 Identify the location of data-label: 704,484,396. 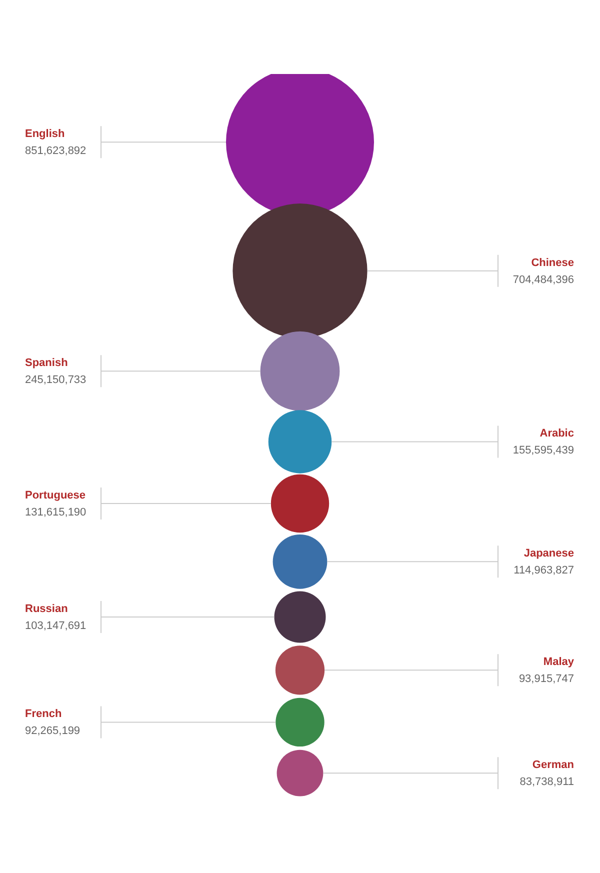
(543, 280).